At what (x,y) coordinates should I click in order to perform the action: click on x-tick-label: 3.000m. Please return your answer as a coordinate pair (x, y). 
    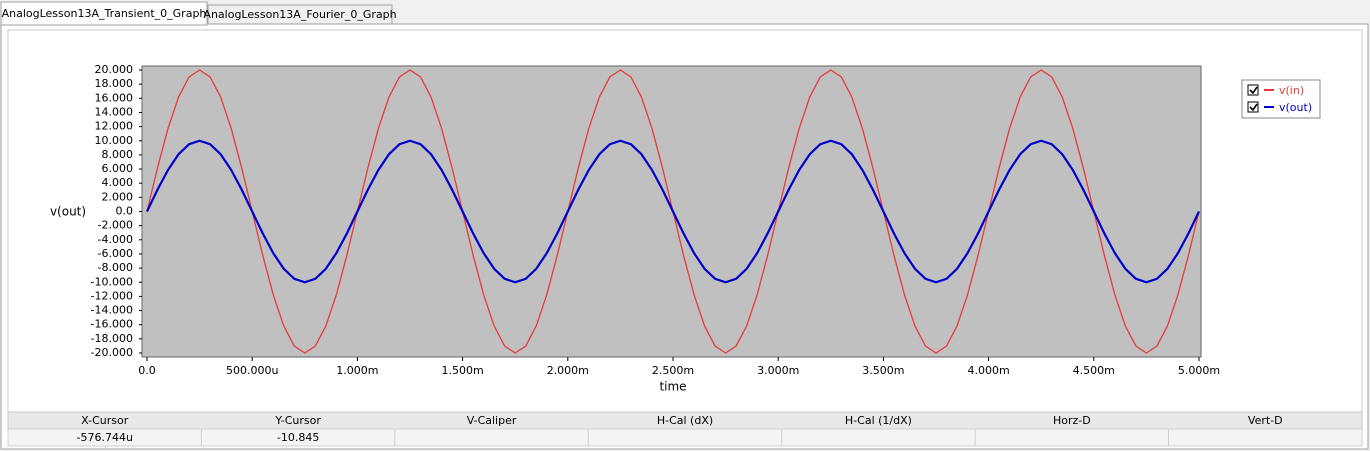
    Looking at the image, I should click on (778, 370).